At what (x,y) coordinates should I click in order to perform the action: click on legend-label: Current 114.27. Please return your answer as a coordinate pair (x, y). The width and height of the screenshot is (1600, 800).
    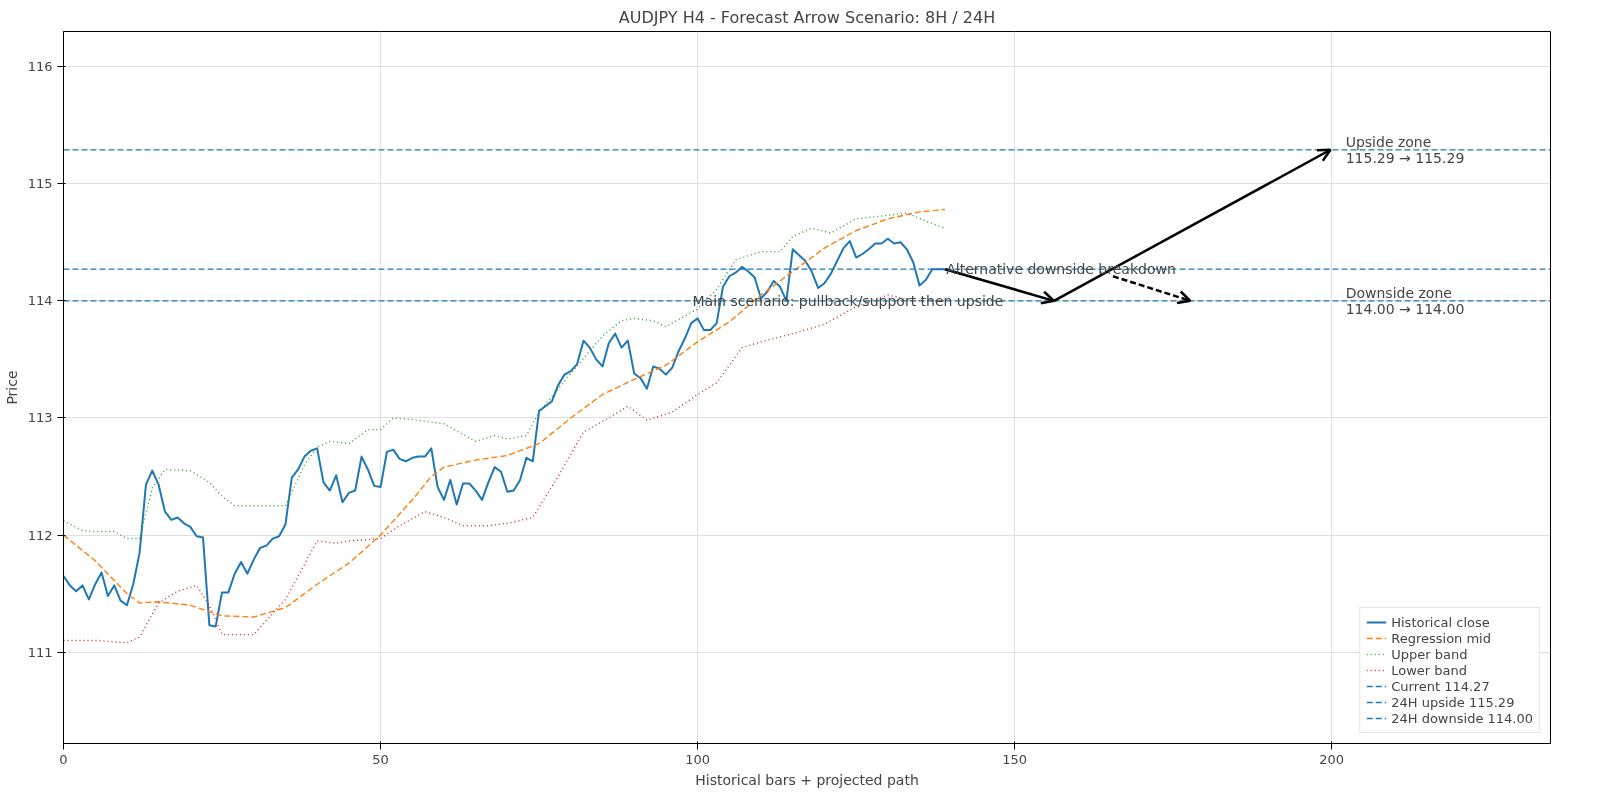
    Looking at the image, I should click on (1440, 686).